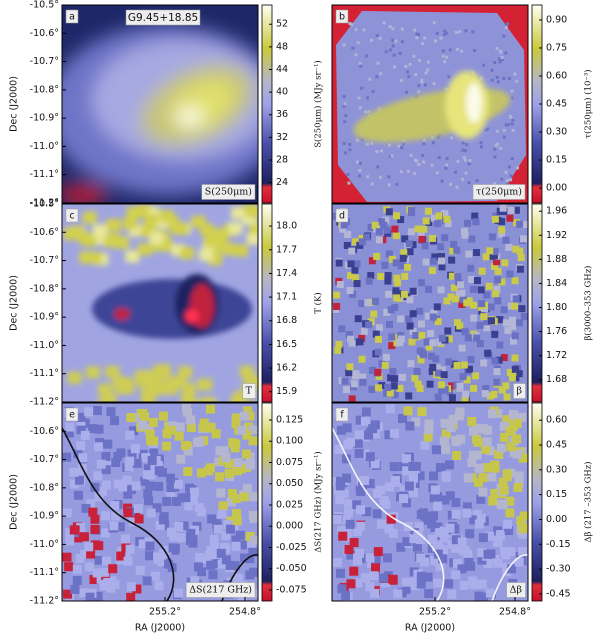 The height and width of the screenshot is (644, 600). I want to click on colorbar-tick-label: 15.9, so click(286, 391).